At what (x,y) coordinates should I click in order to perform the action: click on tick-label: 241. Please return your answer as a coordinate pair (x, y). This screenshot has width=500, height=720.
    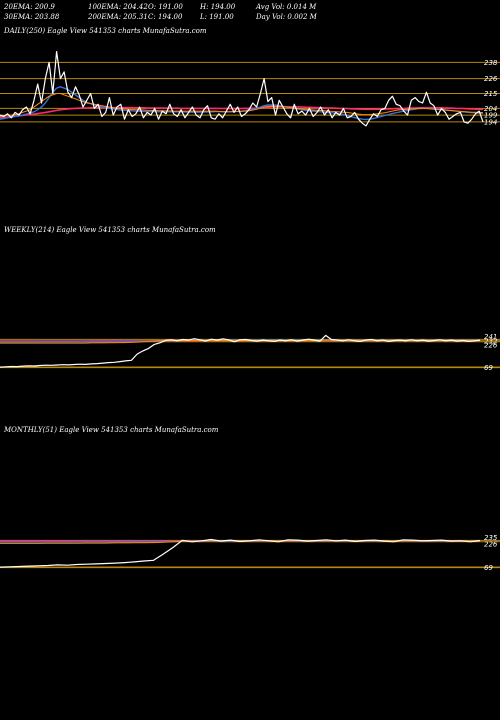
    Looking at the image, I should click on (490, 337).